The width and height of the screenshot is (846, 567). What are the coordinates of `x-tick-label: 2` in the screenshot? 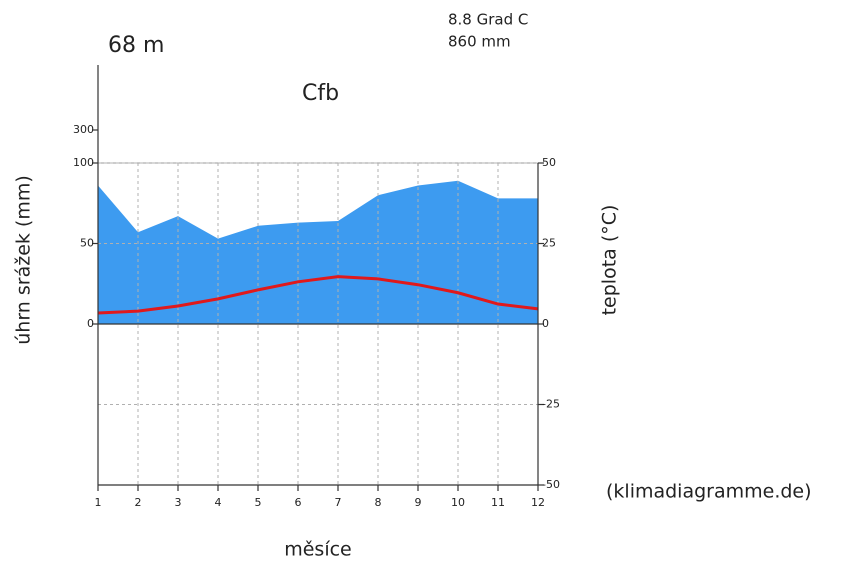 It's located at (138, 502).